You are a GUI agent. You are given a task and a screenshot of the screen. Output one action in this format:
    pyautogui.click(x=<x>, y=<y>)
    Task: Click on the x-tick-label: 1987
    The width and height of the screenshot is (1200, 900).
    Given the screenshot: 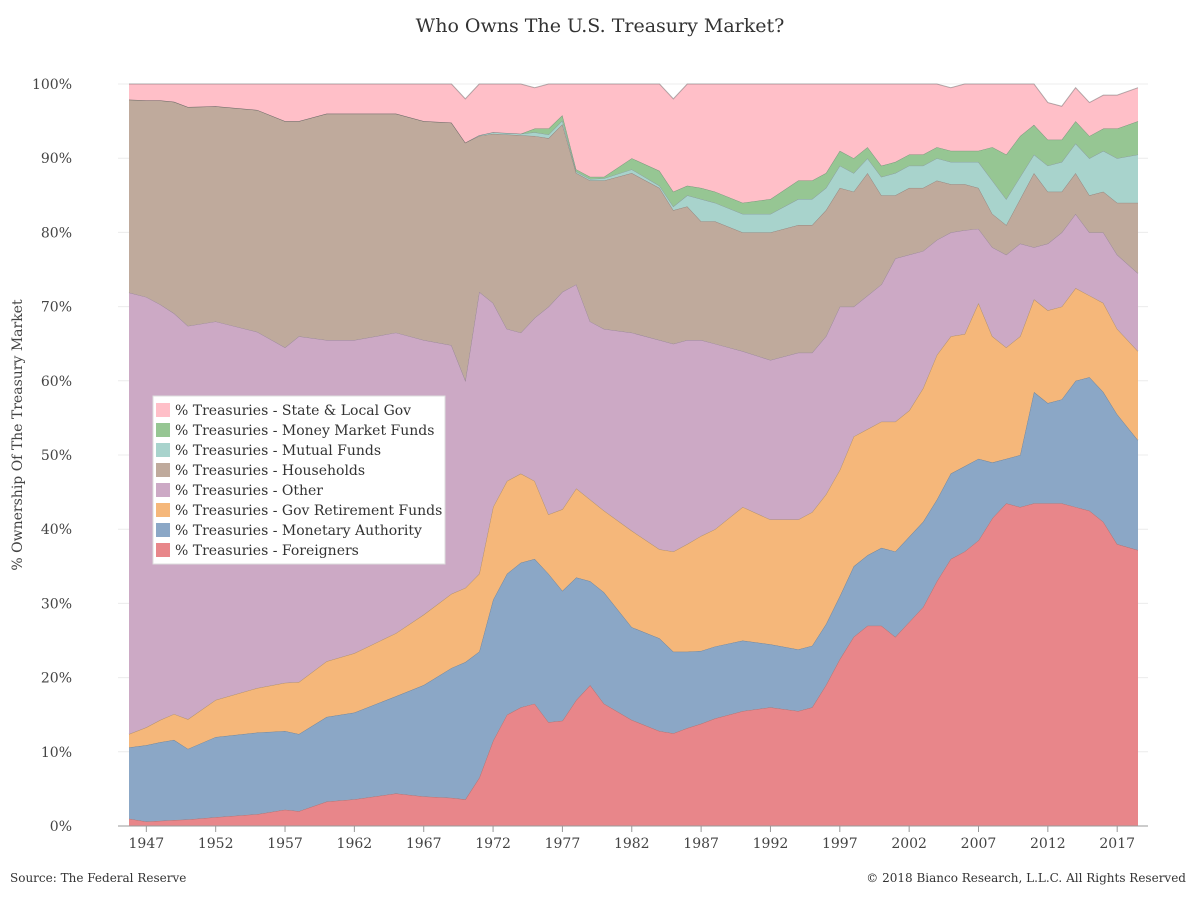 What is the action you would take?
    pyautogui.click(x=701, y=844)
    